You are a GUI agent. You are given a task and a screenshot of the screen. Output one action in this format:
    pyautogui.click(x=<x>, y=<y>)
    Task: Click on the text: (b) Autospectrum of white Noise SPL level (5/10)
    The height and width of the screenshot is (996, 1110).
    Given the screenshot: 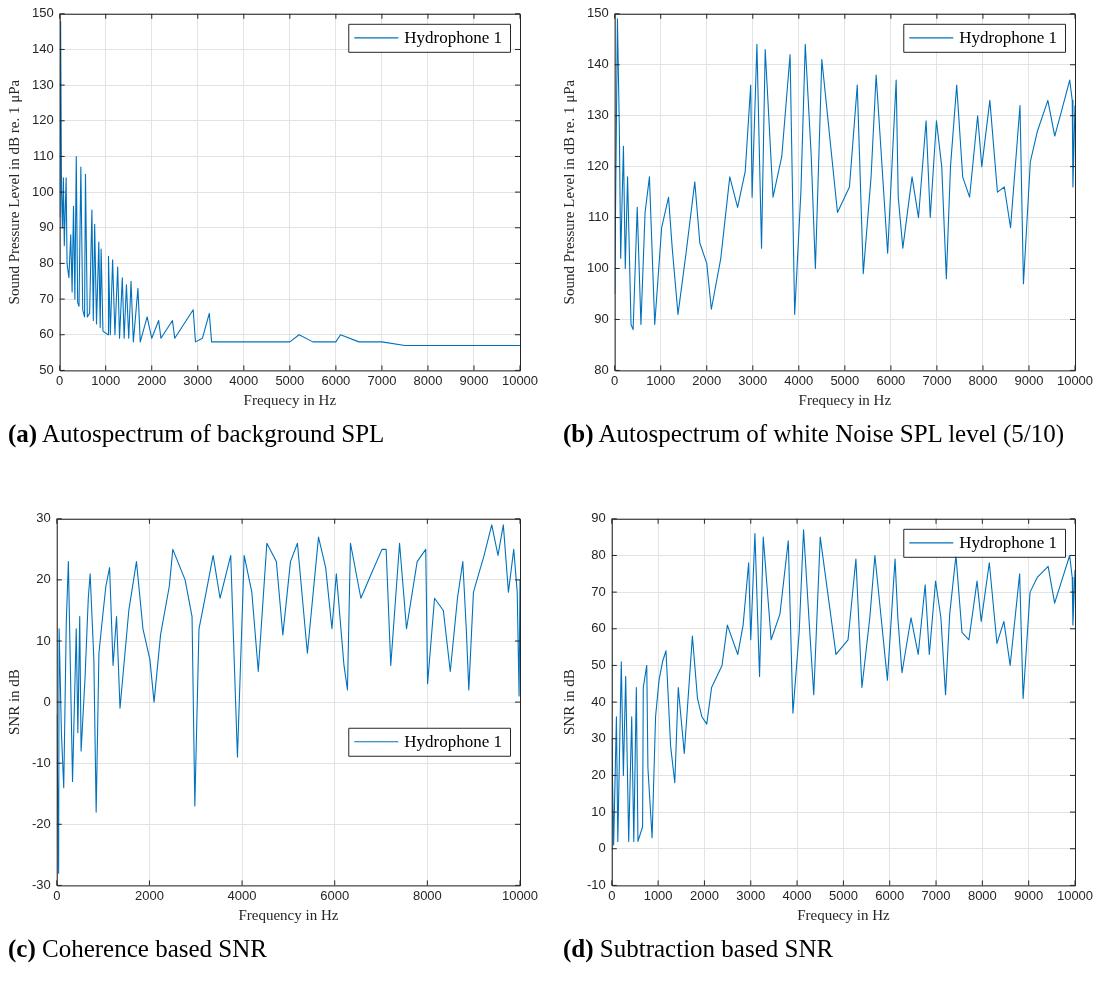 What is the action you would take?
    pyautogui.click(x=814, y=433)
    